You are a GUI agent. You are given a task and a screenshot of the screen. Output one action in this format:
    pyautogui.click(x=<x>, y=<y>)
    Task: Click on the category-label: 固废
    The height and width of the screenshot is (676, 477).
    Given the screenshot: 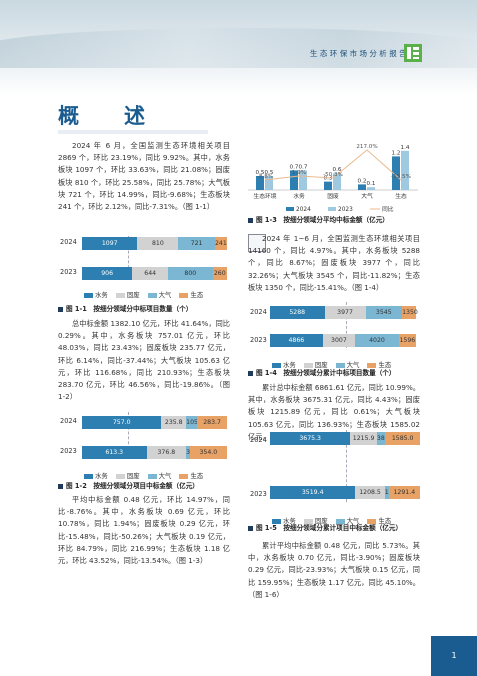 What is the action you would take?
    pyautogui.click(x=333, y=196)
    